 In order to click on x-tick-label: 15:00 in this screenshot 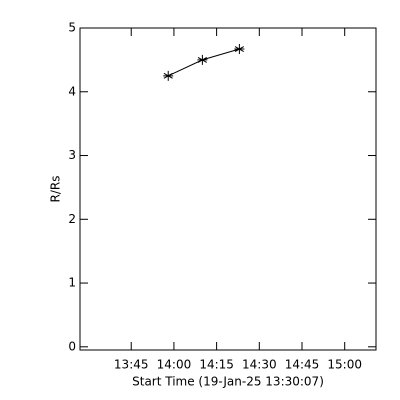, I will do `click(344, 365)`.